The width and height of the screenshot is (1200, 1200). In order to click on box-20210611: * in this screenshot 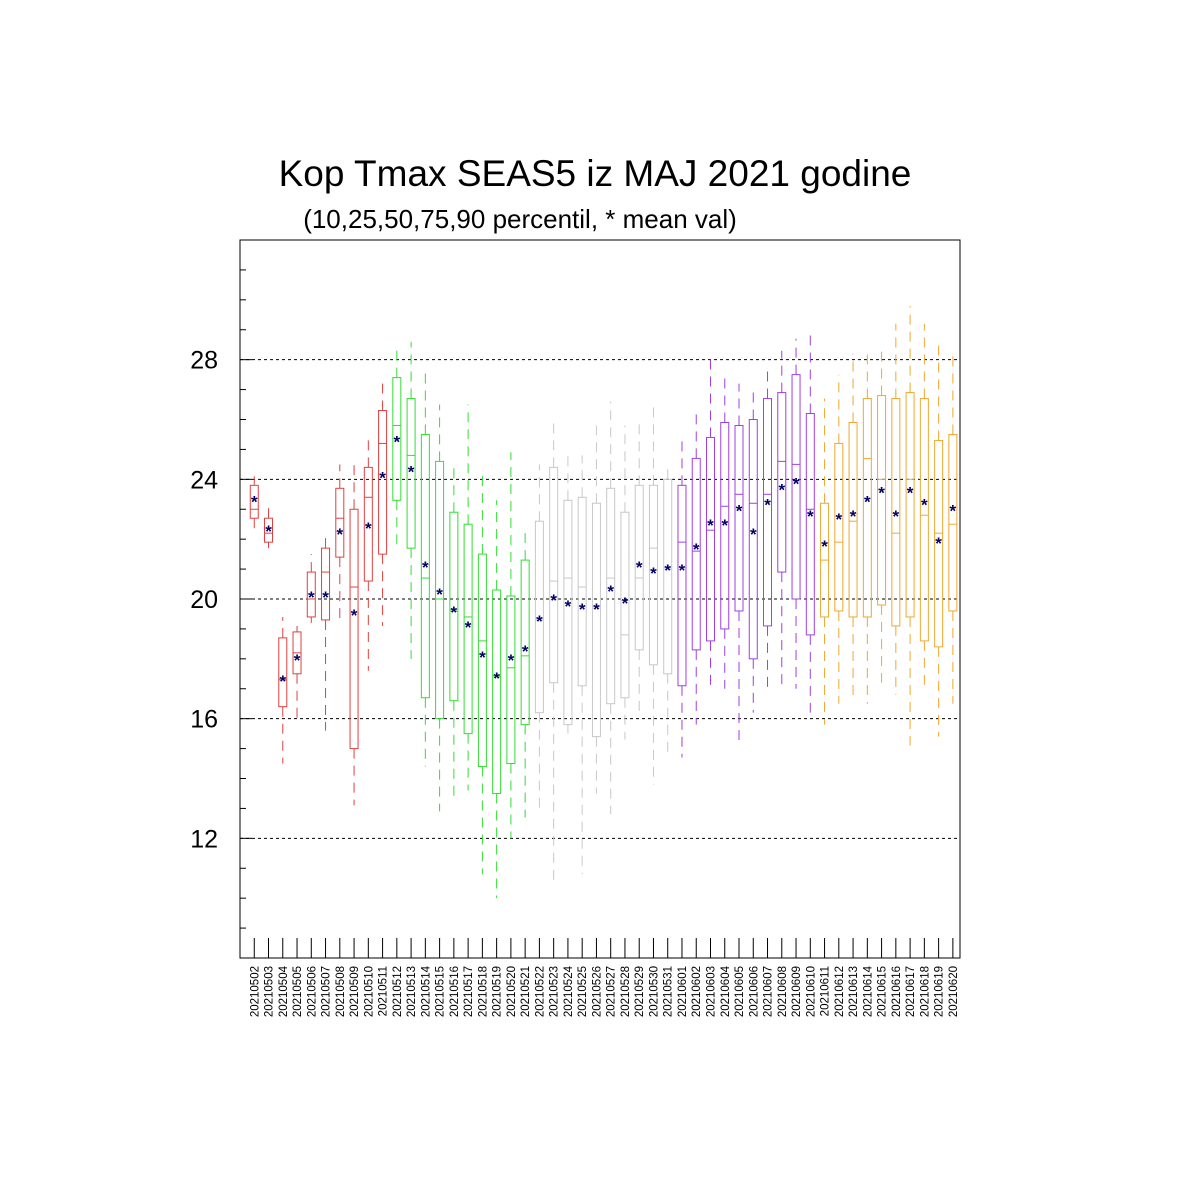, I will do `click(825, 561)`.